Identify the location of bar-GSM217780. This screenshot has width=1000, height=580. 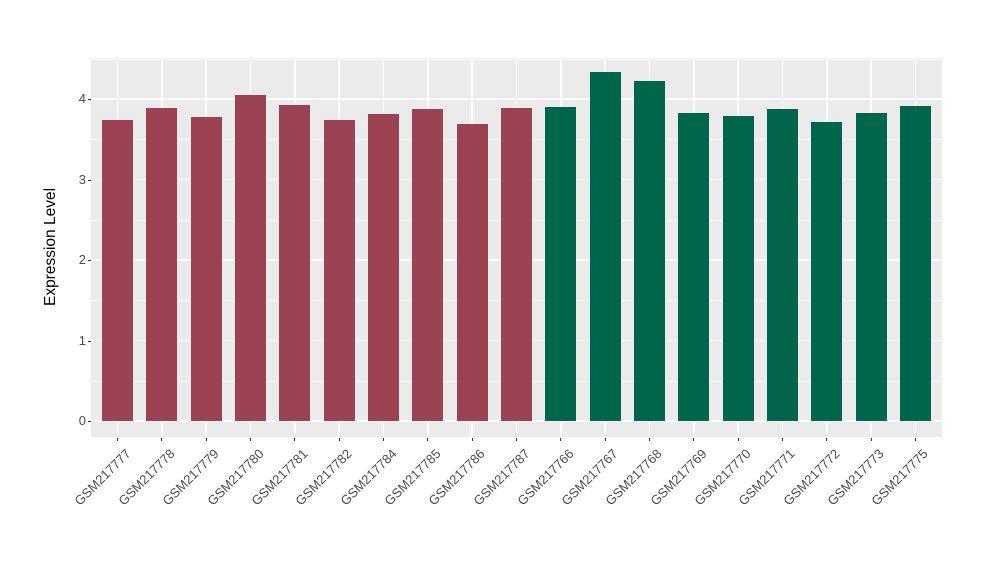
(251, 257).